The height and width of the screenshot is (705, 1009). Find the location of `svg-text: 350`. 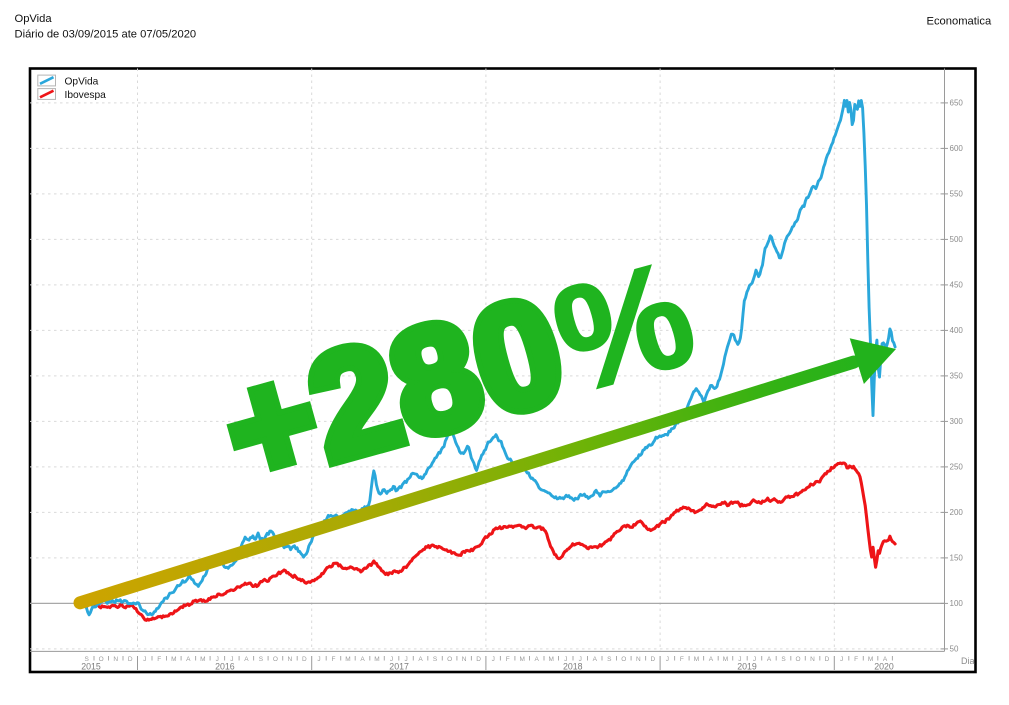

svg-text: 350 is located at coordinates (957, 376).